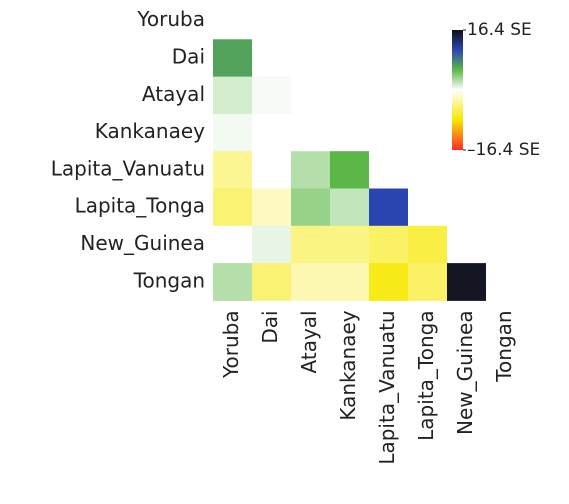 This screenshot has width=569, height=504. What do you see at coordinates (142, 243) in the screenshot?
I see `row-label: New_Guinea` at bounding box center [142, 243].